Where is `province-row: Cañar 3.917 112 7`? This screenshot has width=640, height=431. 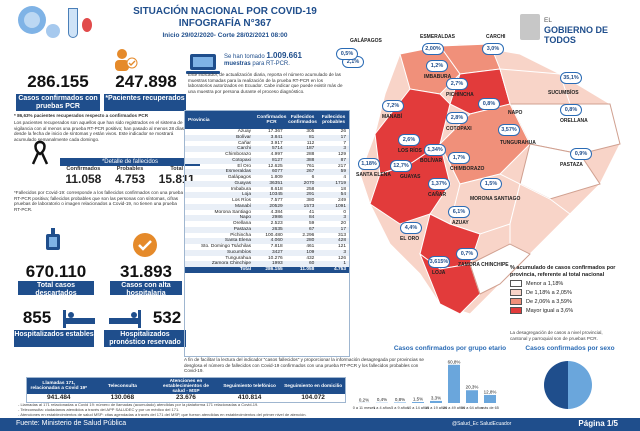 province-row: Cañar 3.917 112 7 is located at coordinates (267, 144).